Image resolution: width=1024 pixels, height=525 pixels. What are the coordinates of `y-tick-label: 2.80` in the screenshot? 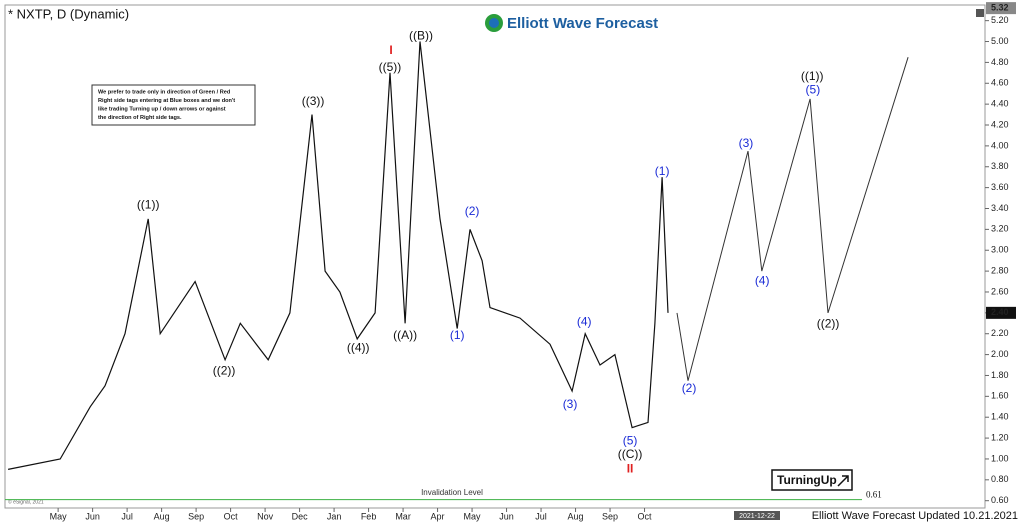 It's located at (1000, 270).